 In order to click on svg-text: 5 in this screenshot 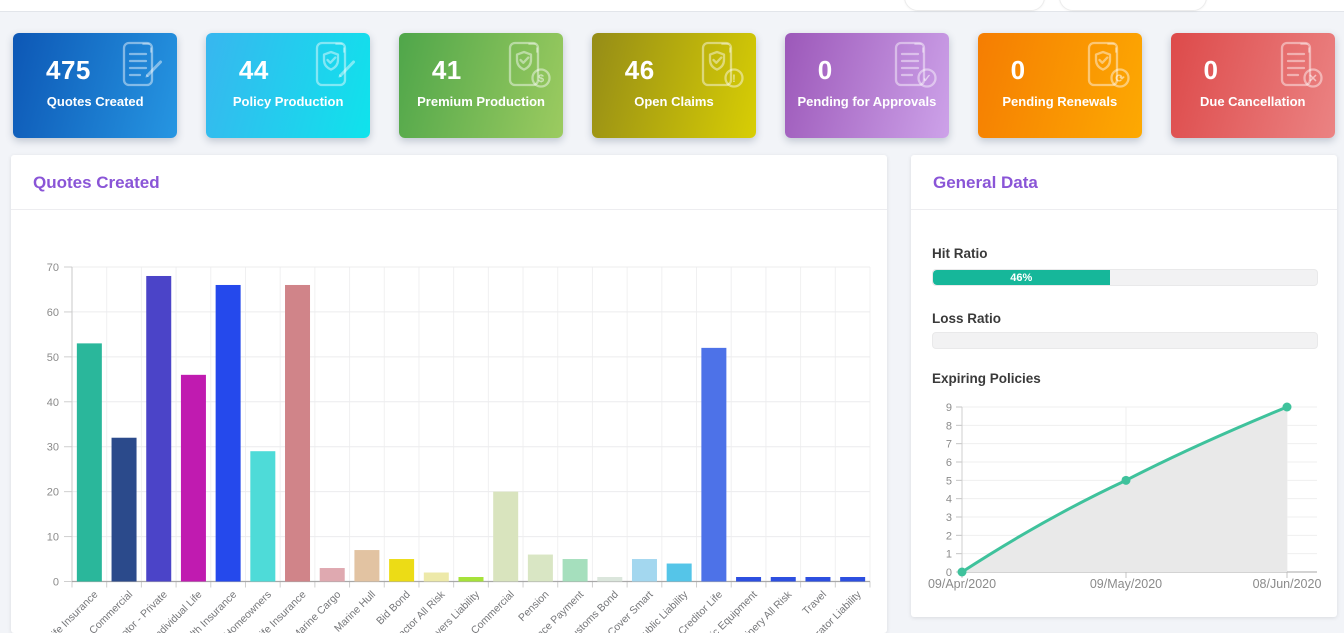, I will do `click(949, 481)`.